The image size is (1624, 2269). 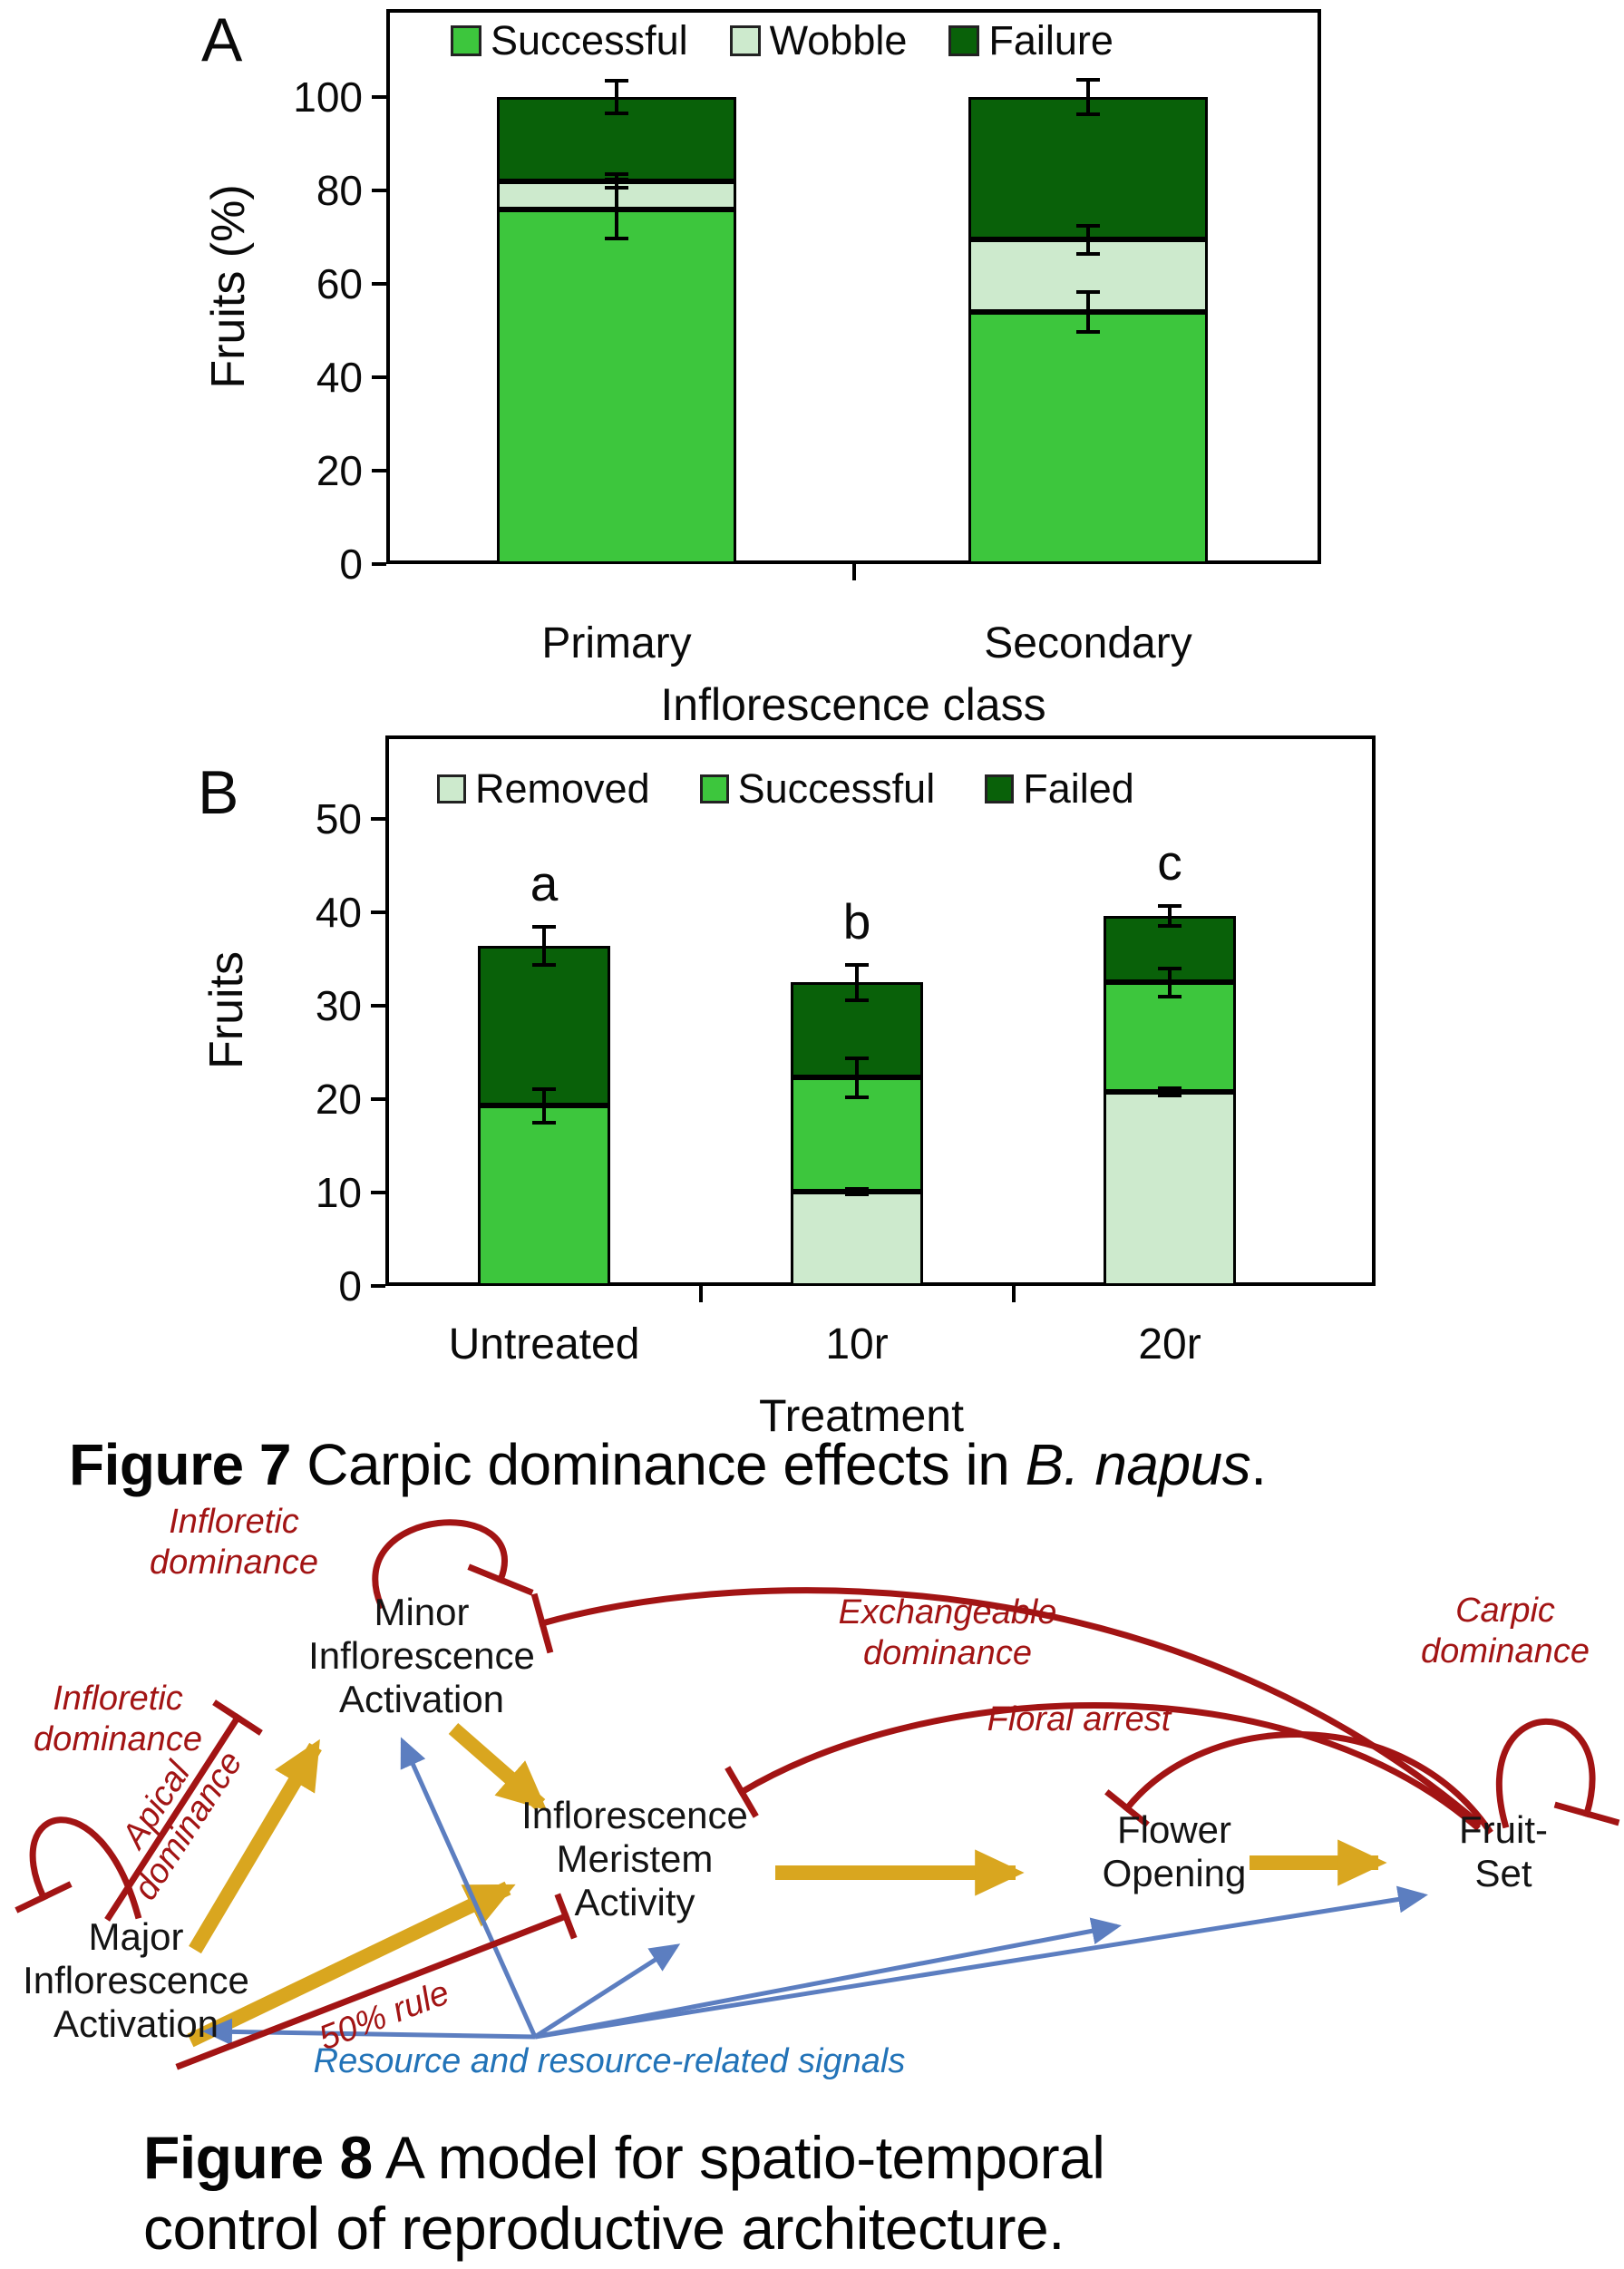 I want to click on significance-letter: a, so click(x=544, y=883).